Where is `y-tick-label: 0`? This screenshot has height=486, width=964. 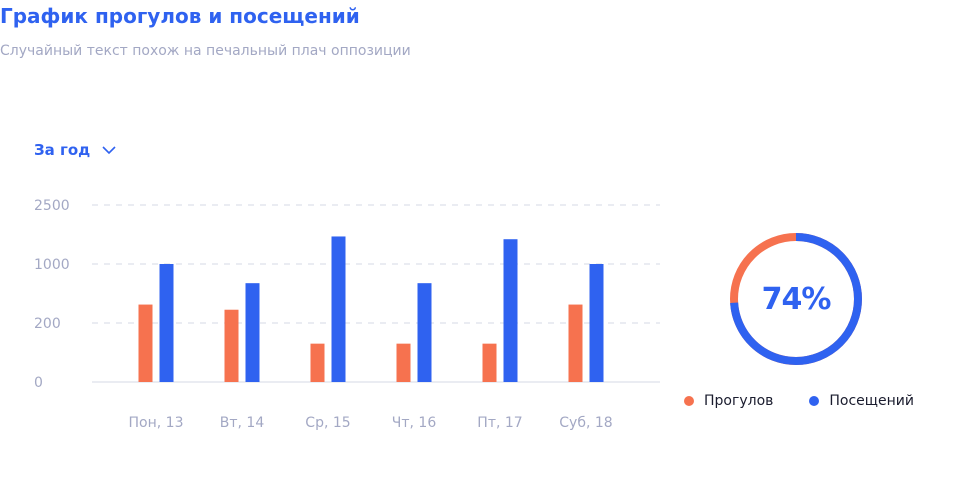
y-tick-label: 0 is located at coordinates (38, 383).